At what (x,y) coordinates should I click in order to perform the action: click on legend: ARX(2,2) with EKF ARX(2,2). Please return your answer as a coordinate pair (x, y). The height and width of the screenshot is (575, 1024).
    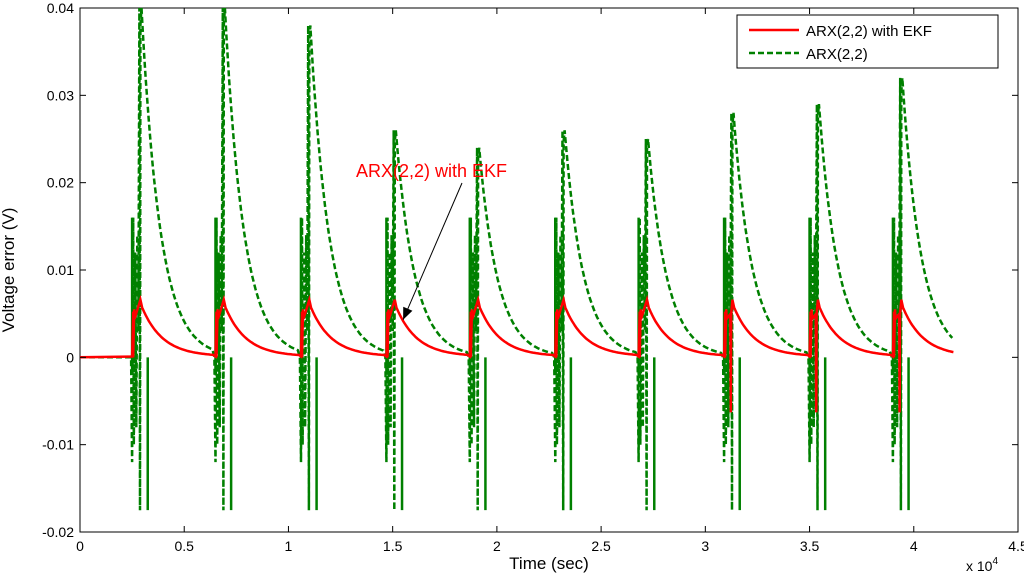
    Looking at the image, I should click on (867, 41).